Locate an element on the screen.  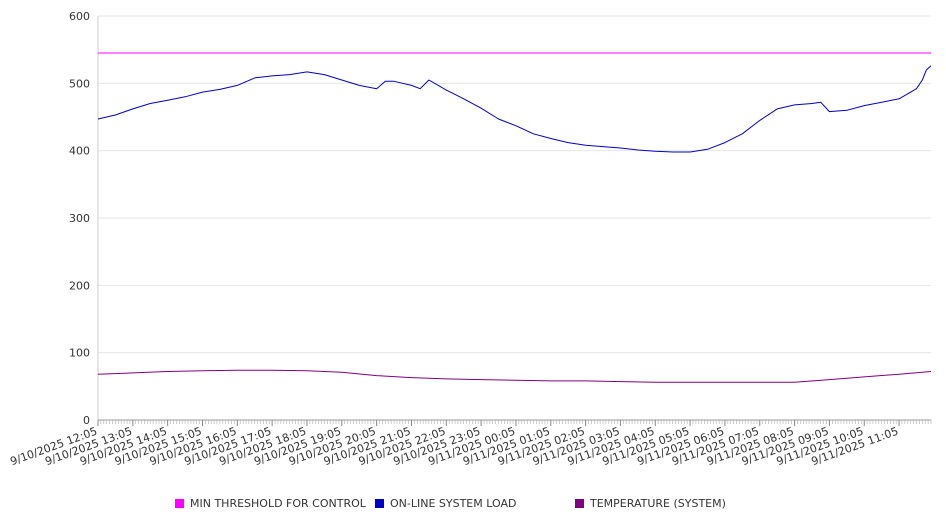
legend-item-threshold: MIN THRESHOLD FOR CONTROL is located at coordinates (270, 503).